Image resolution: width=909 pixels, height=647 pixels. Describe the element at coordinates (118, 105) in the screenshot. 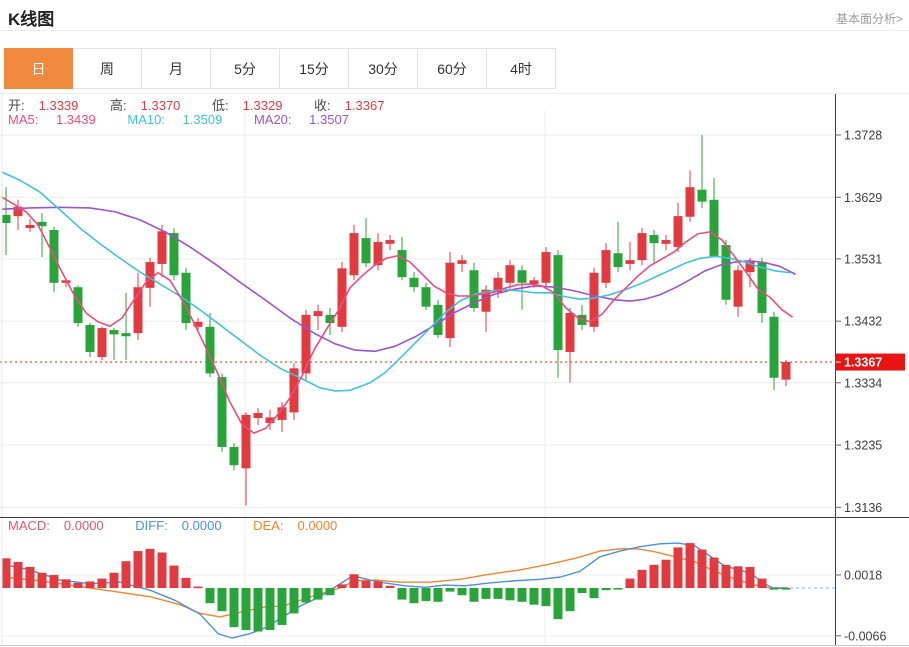

I see `high-label: 高:` at that location.